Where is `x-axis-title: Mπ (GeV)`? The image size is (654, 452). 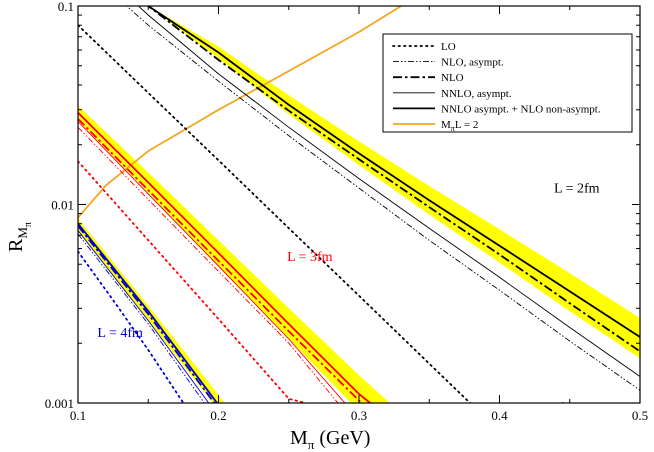 x-axis-title: Mπ (GeV) is located at coordinates (330, 439).